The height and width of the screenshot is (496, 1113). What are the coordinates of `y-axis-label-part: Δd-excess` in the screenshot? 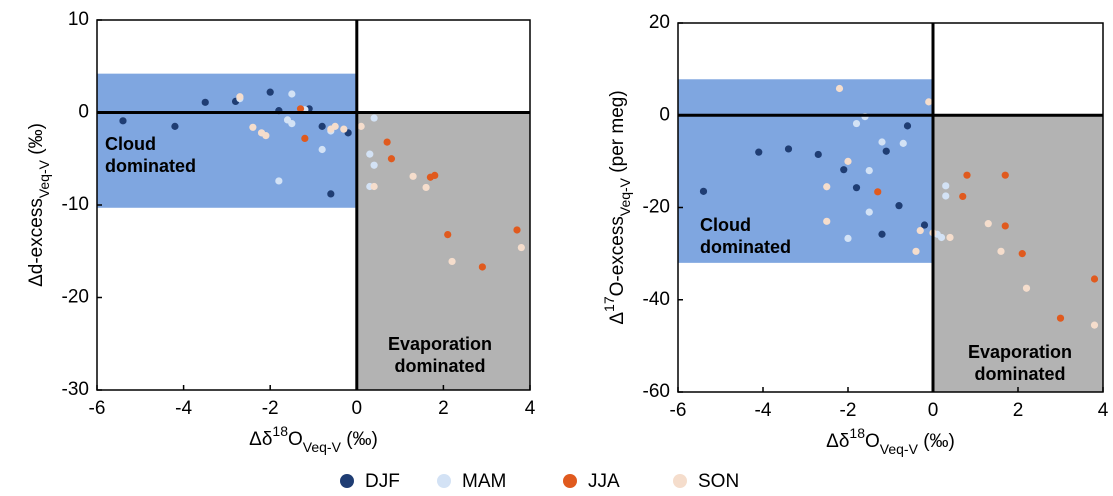 It's located at (36, 242).